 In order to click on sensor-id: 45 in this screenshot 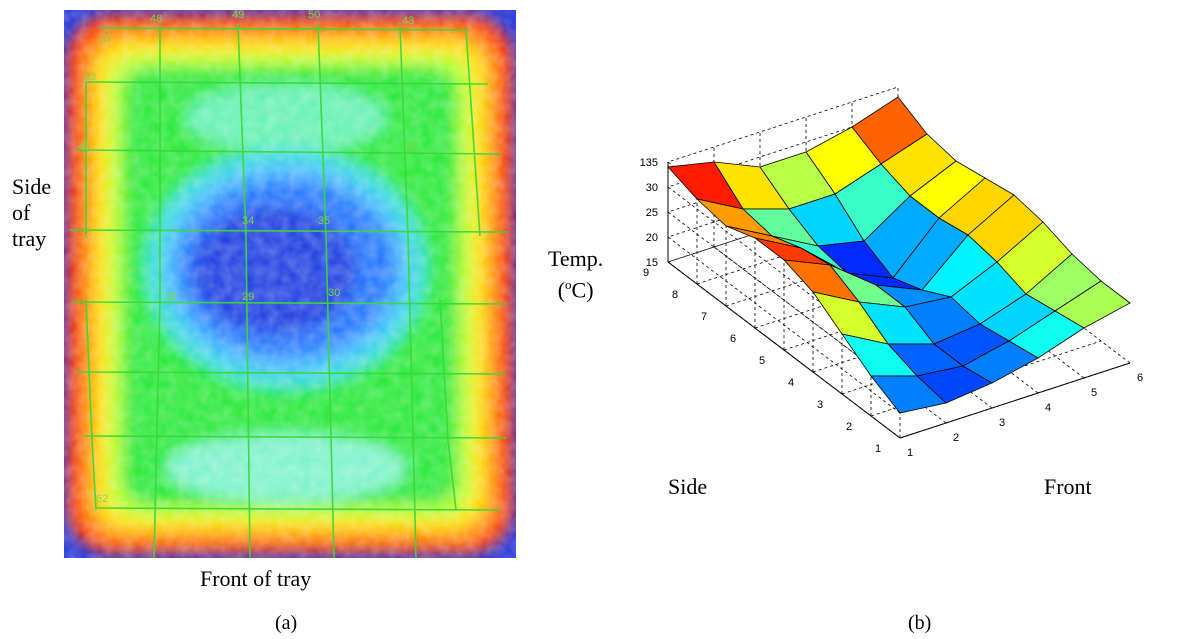, I will do `click(84, 147)`.